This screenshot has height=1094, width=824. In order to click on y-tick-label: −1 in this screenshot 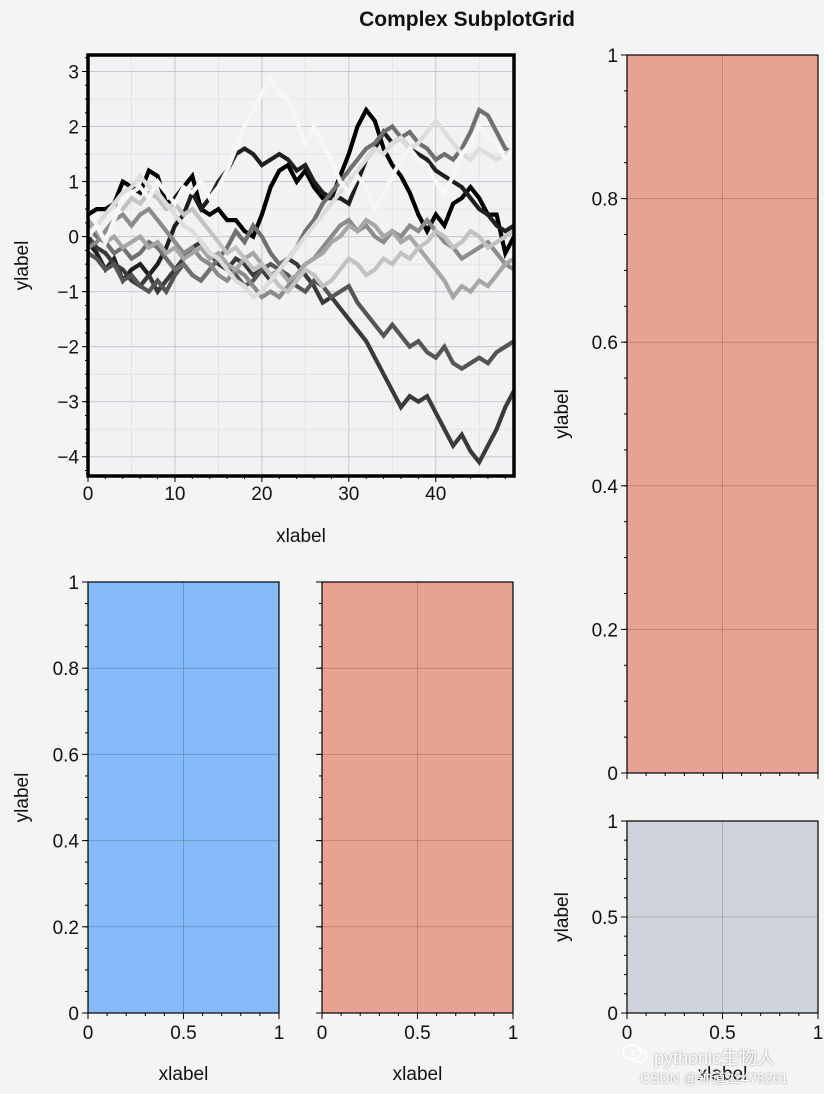, I will do `click(68, 293)`.